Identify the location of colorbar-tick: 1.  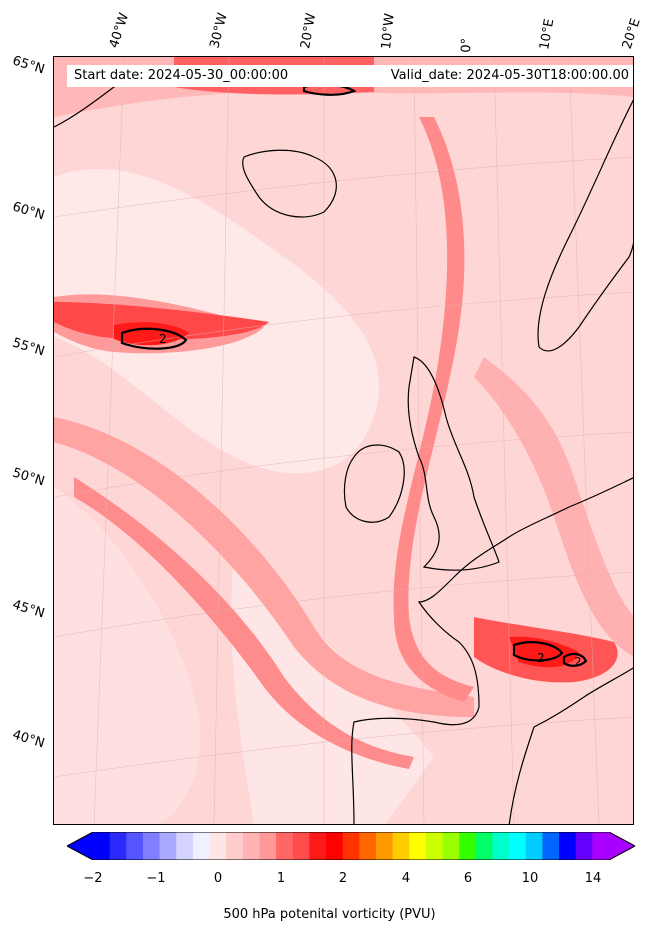
(281, 878).